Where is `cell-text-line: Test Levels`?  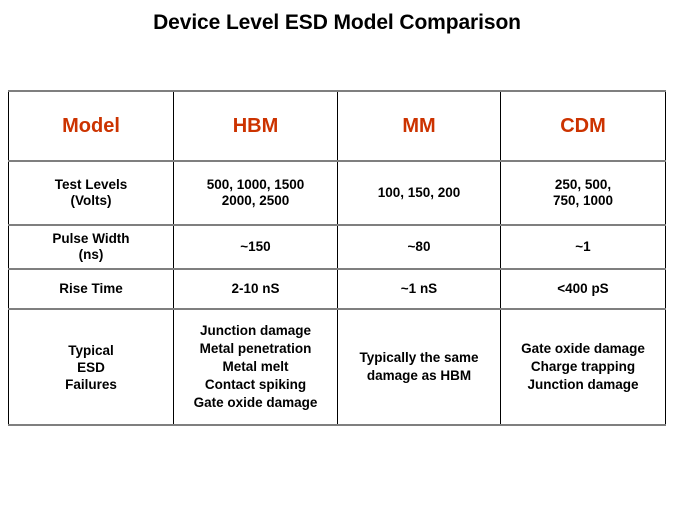
cell-text-line: Test Levels is located at coordinates (91, 184).